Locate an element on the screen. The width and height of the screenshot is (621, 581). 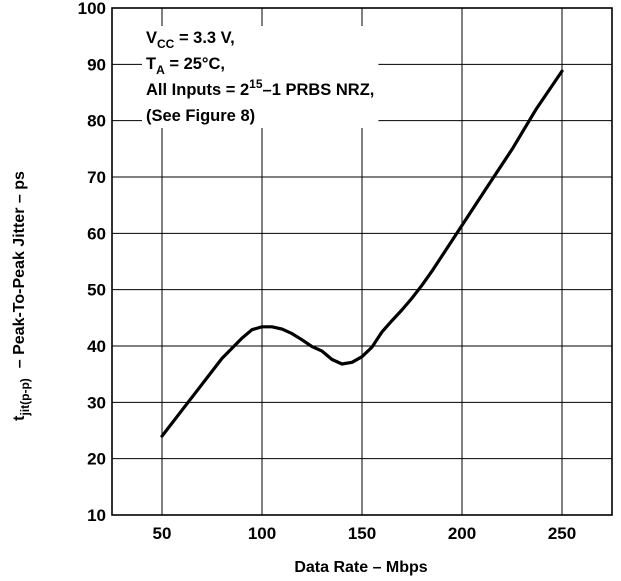
x-tick-label: 150 is located at coordinates (362, 533).